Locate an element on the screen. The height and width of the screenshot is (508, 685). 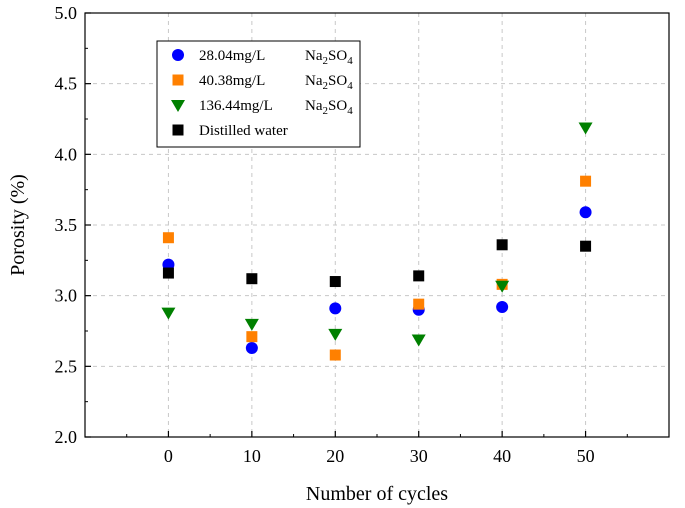
x-tick-label: 40 is located at coordinates (502, 456).